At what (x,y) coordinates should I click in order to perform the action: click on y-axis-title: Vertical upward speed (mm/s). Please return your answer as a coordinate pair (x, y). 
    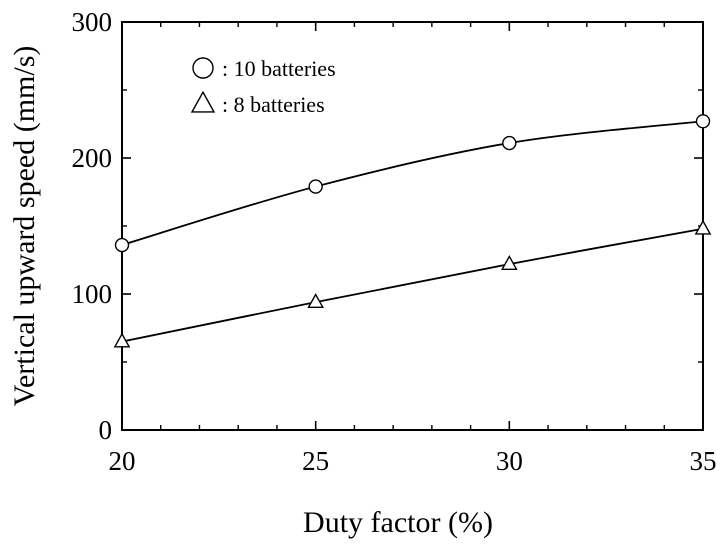
    Looking at the image, I should click on (24, 226).